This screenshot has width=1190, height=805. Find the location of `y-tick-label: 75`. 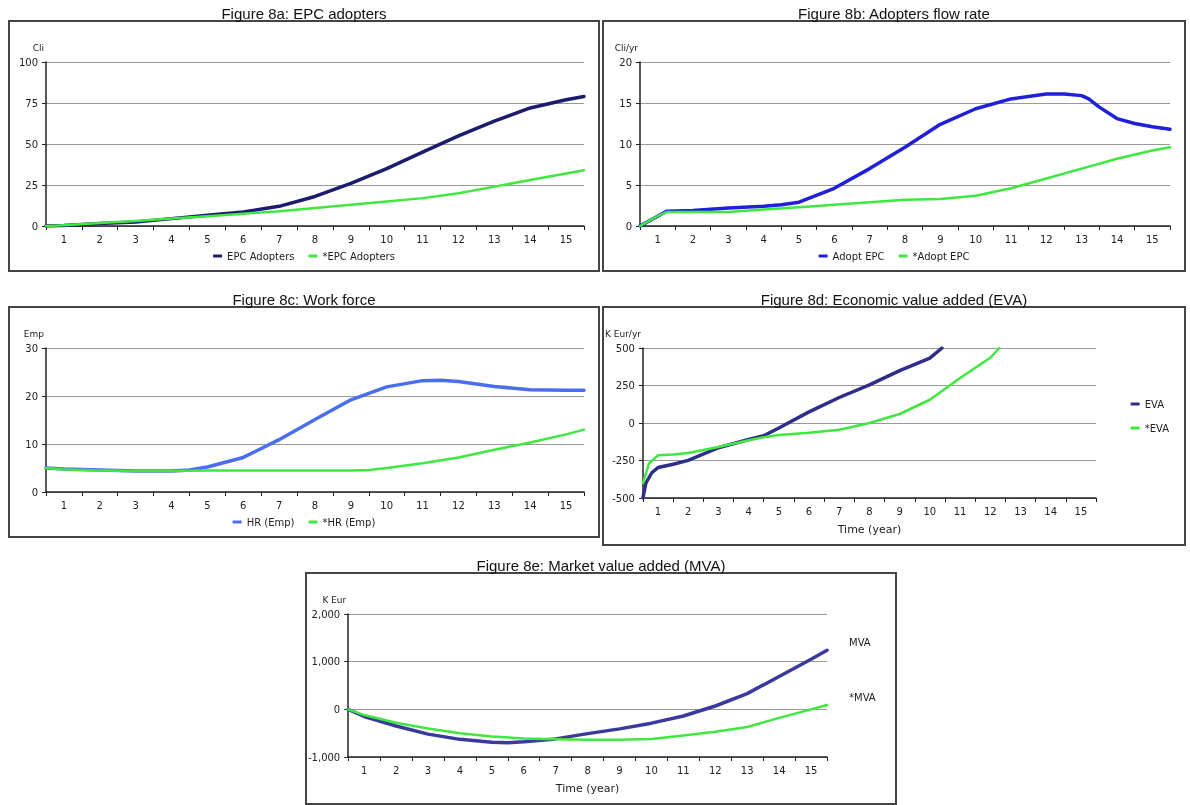

y-tick-label: 75 is located at coordinates (31, 103).